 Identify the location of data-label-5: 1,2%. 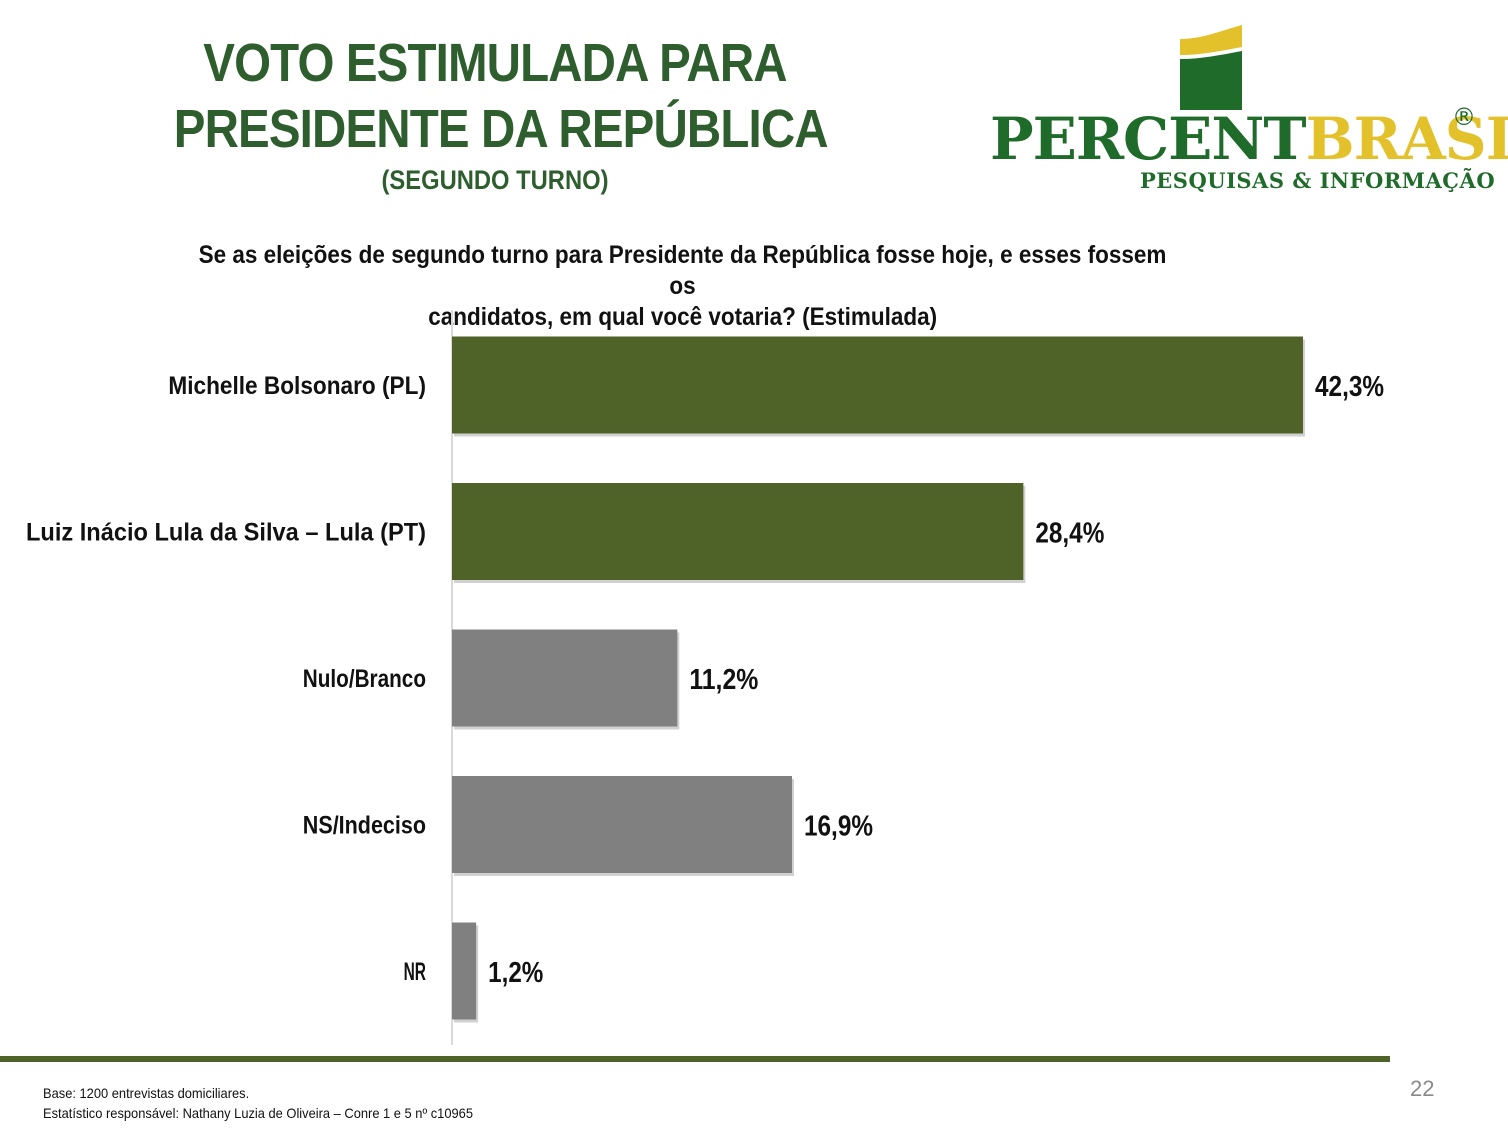
(515, 973).